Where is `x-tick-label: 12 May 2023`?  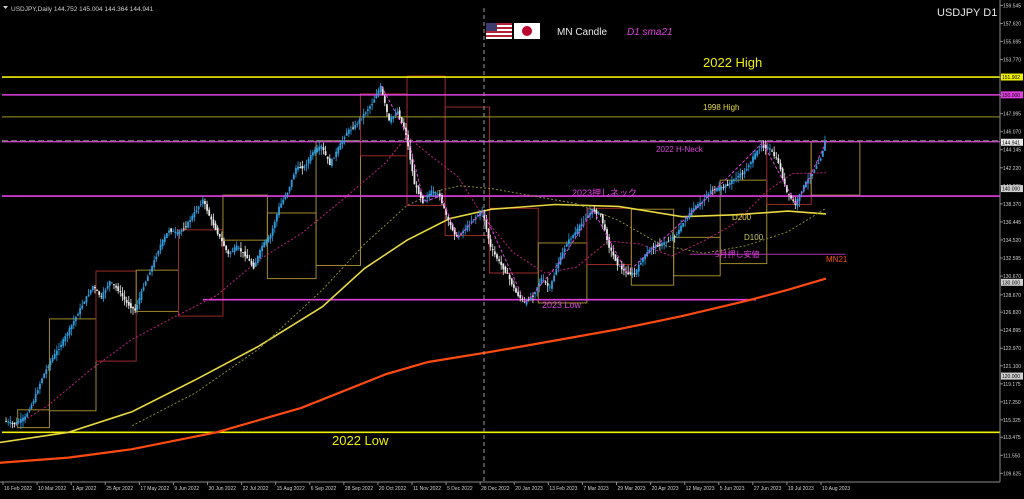 x-tick-label: 12 May 2023 is located at coordinates (700, 489).